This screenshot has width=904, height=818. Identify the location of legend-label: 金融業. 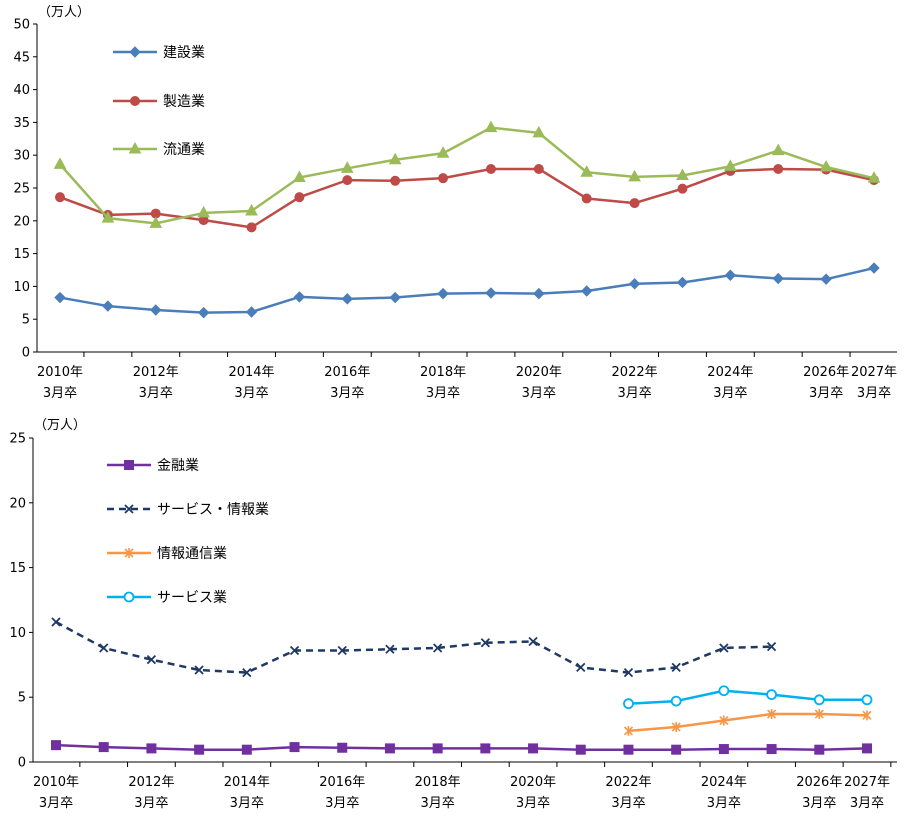
(178, 466).